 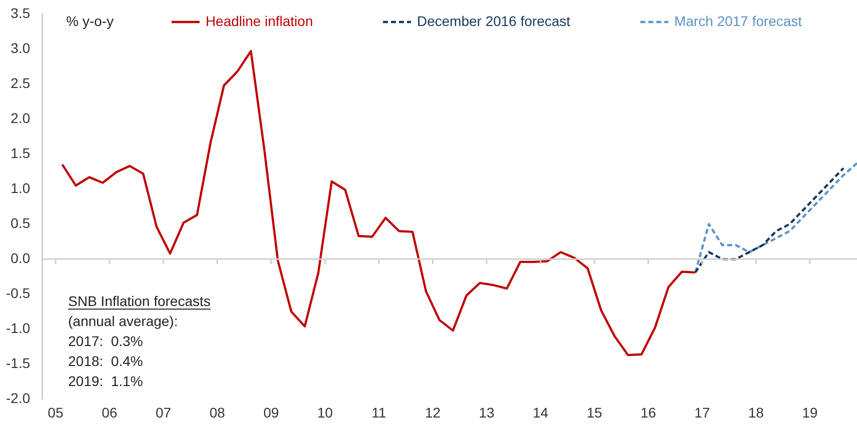 I want to click on x-tick-label: 08, so click(x=217, y=412).